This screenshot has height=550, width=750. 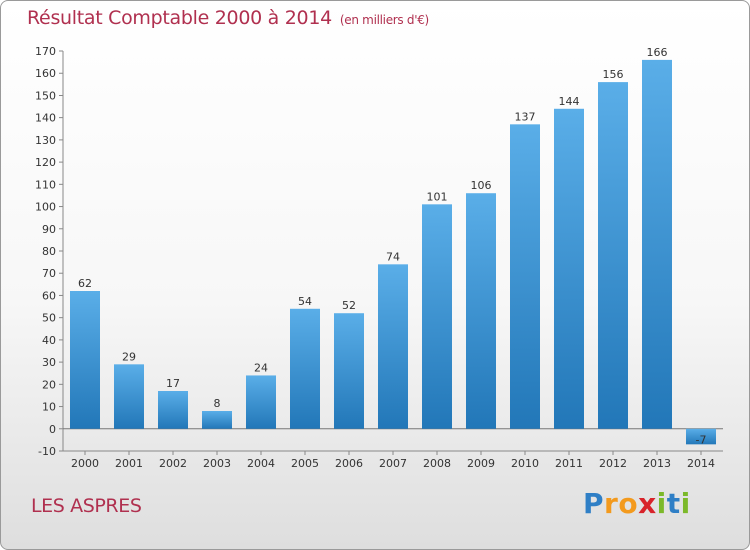 I want to click on bar-2010, so click(x=525, y=276).